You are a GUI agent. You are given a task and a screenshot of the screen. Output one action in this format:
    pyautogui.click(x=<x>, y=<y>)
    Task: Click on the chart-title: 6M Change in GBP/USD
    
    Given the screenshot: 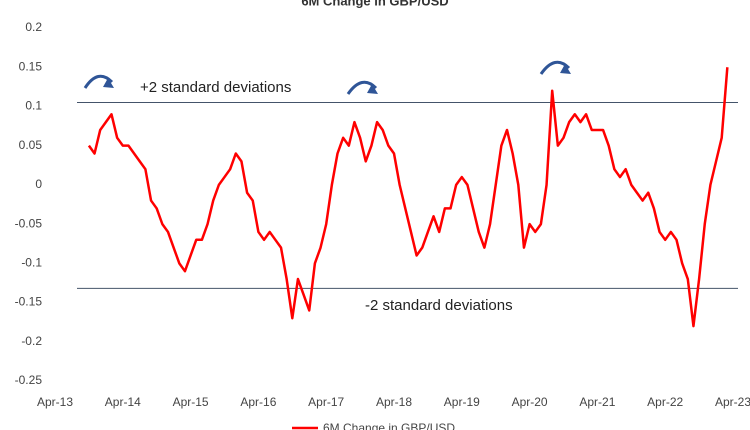 What is the action you would take?
    pyautogui.click(x=374, y=4)
    